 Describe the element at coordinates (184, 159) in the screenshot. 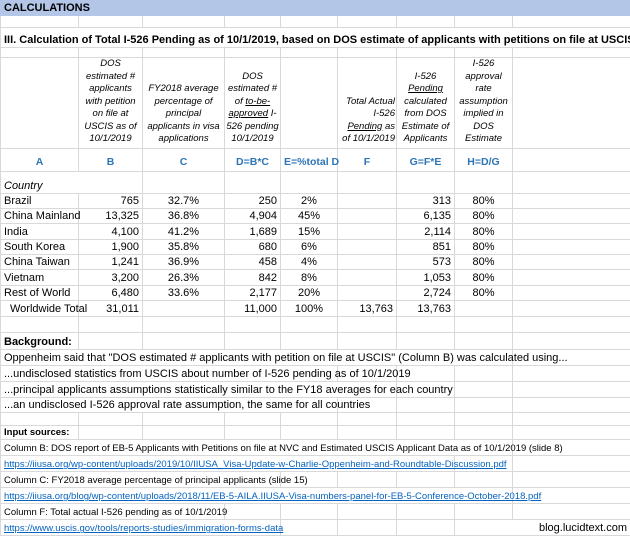

I see `col-letter: C` at that location.